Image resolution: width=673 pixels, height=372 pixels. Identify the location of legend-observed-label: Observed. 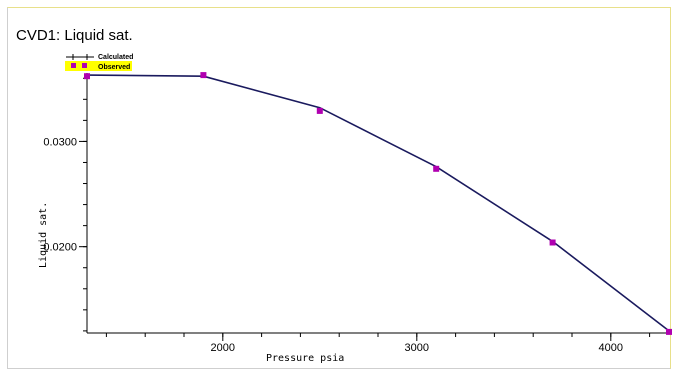
(114, 67).